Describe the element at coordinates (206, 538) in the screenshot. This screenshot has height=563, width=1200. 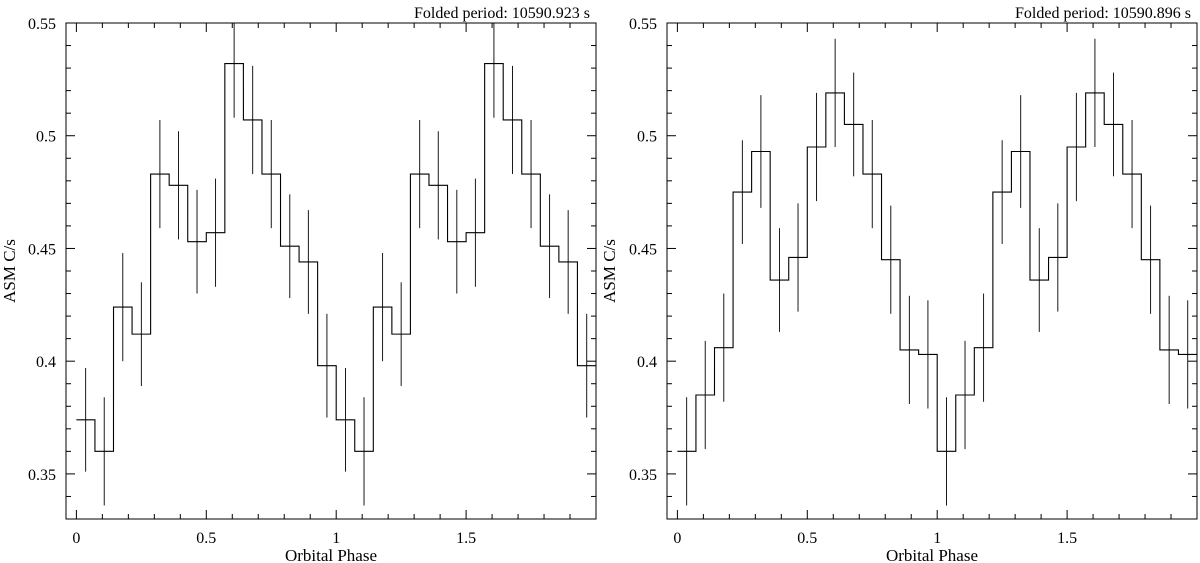
I see `chart-0-xtick-label: 0.5` at that location.